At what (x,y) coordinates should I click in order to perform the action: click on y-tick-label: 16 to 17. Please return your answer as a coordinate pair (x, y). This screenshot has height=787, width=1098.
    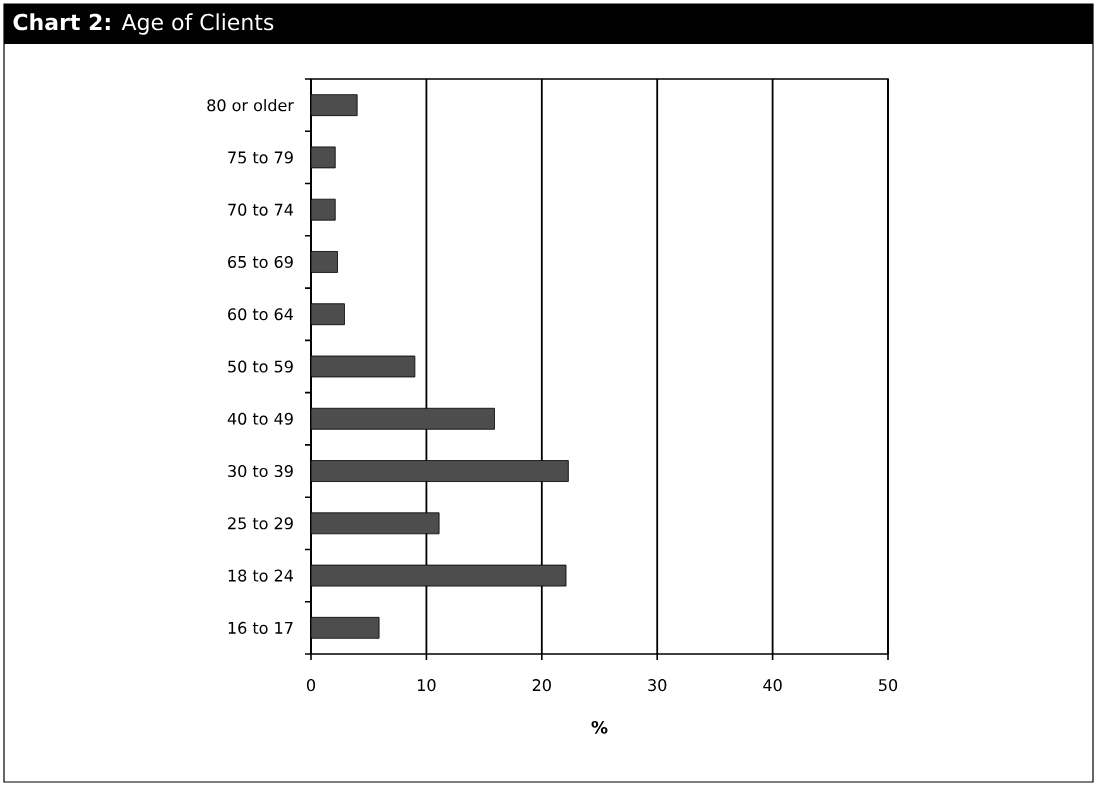
    Looking at the image, I should click on (260, 627).